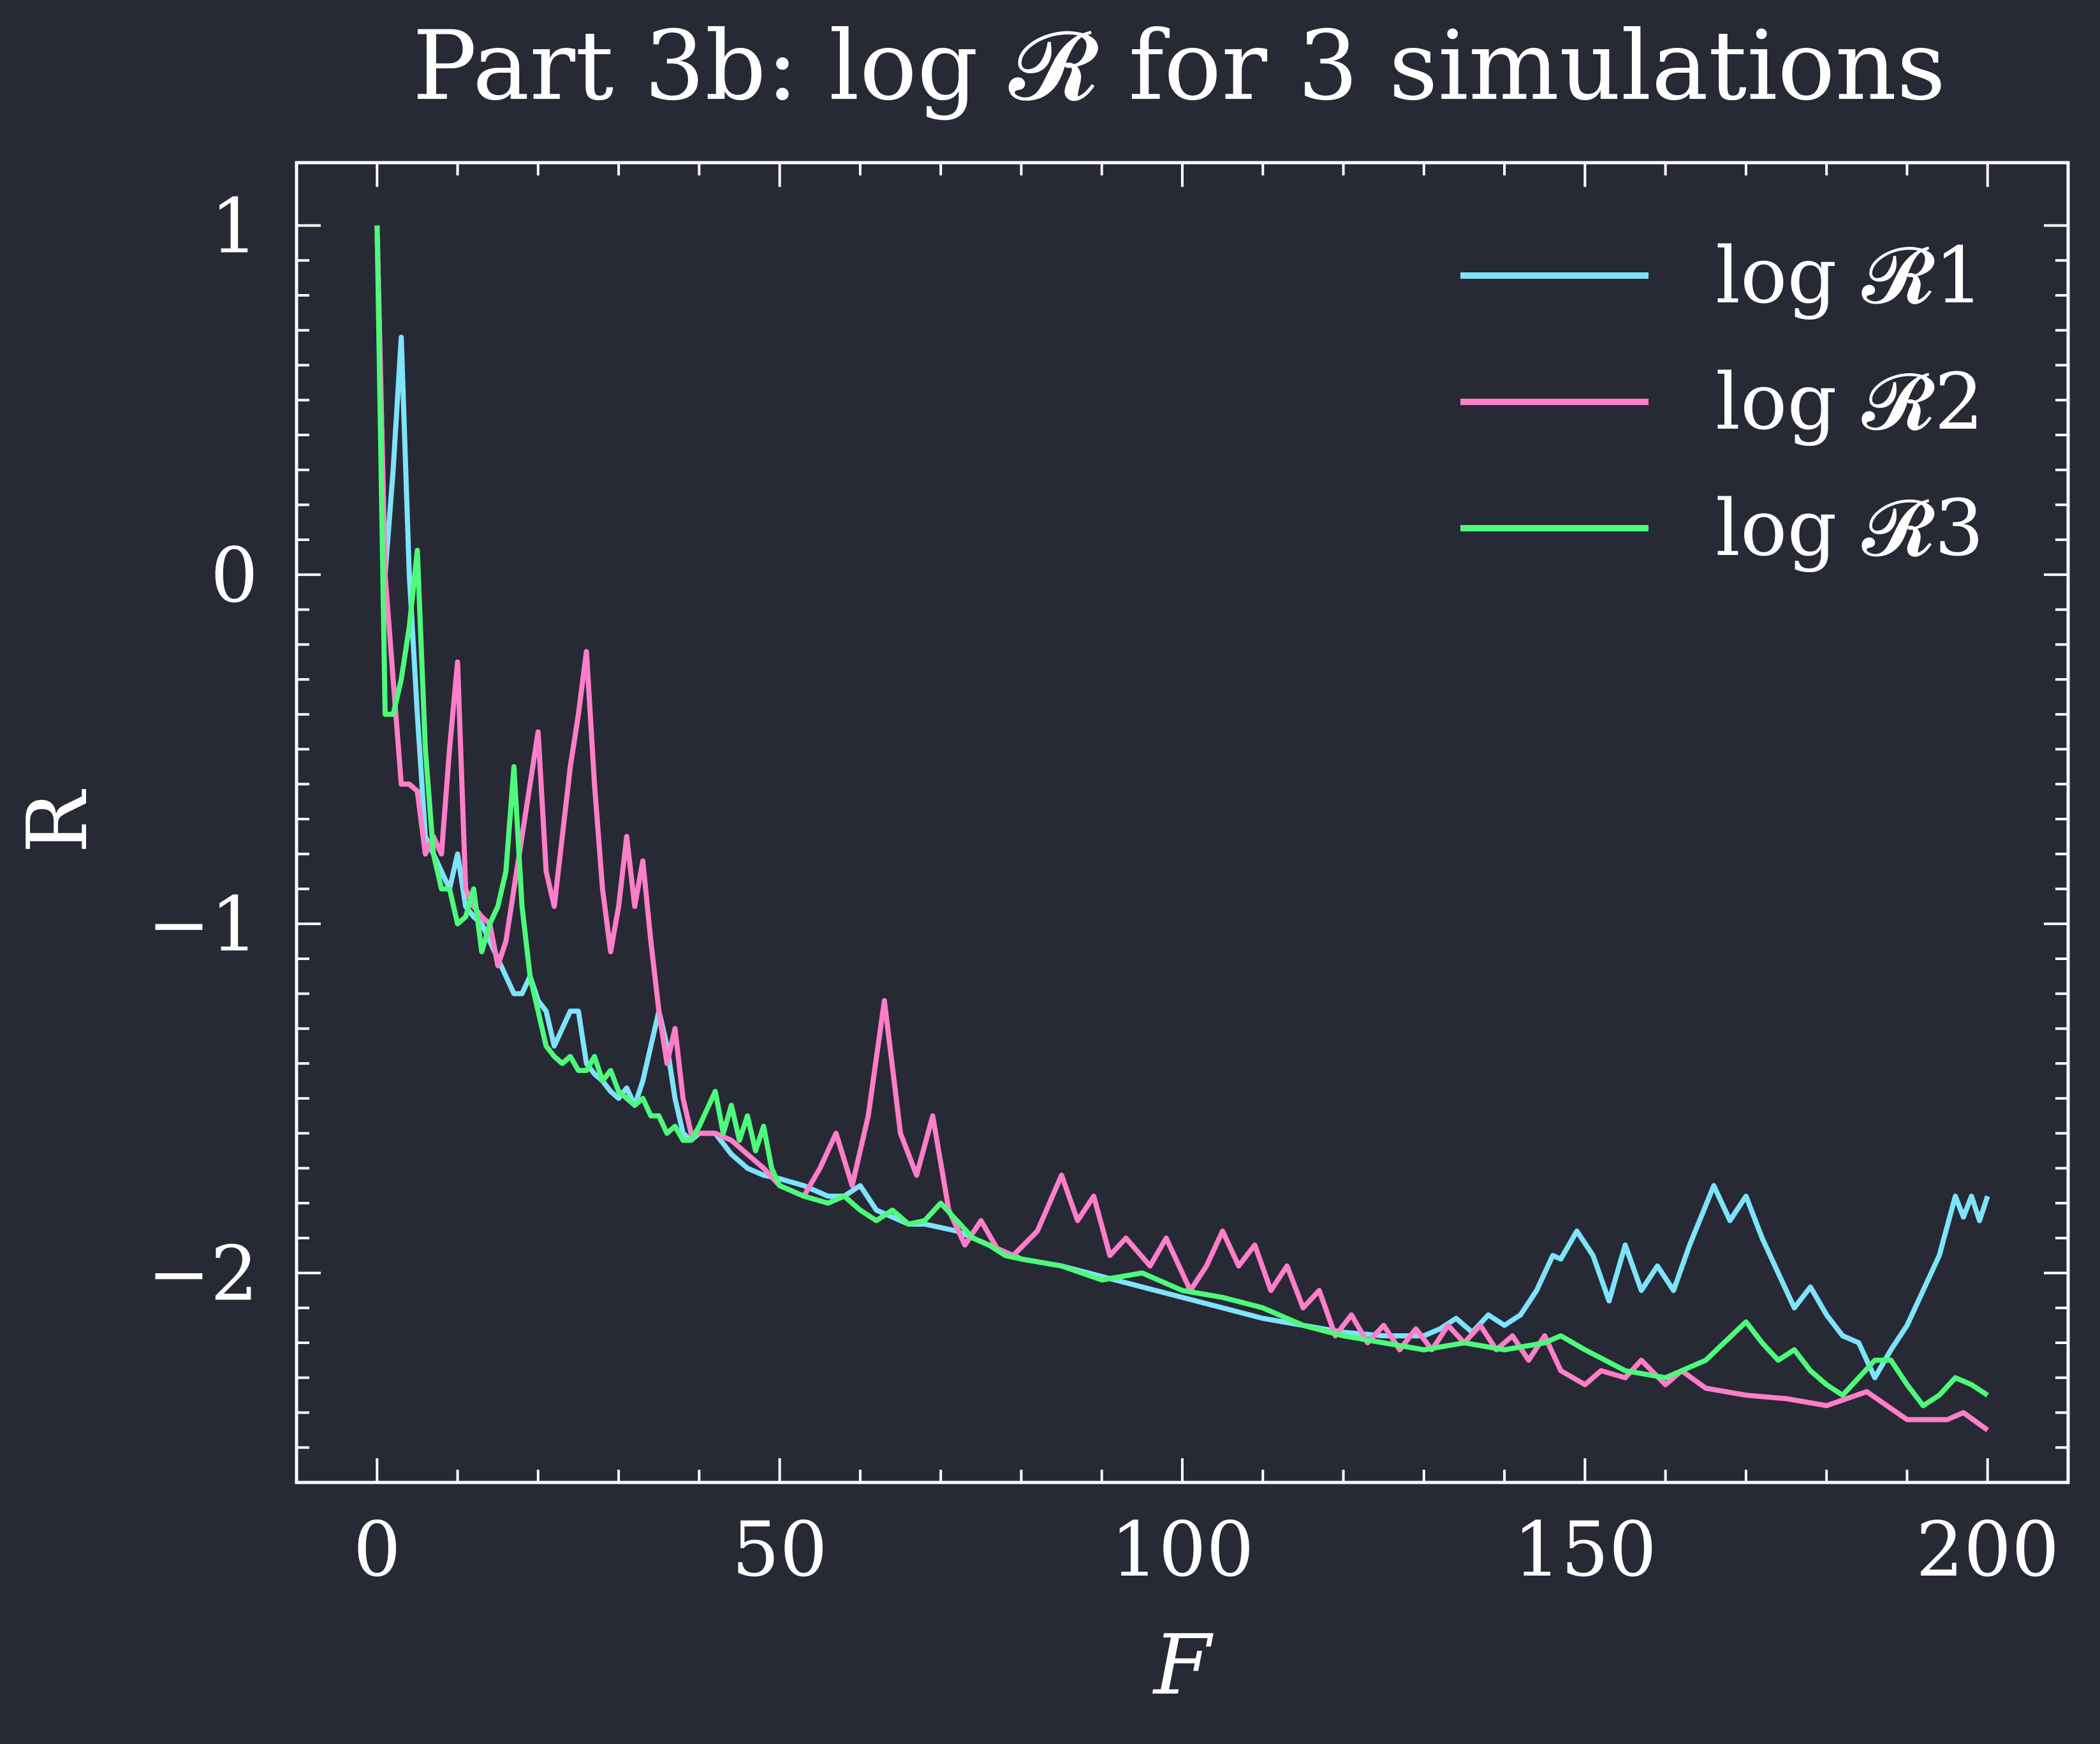  I want to click on legend: log 𝓡1 log 𝓡2 log 𝓡3, so click(1722, 401).